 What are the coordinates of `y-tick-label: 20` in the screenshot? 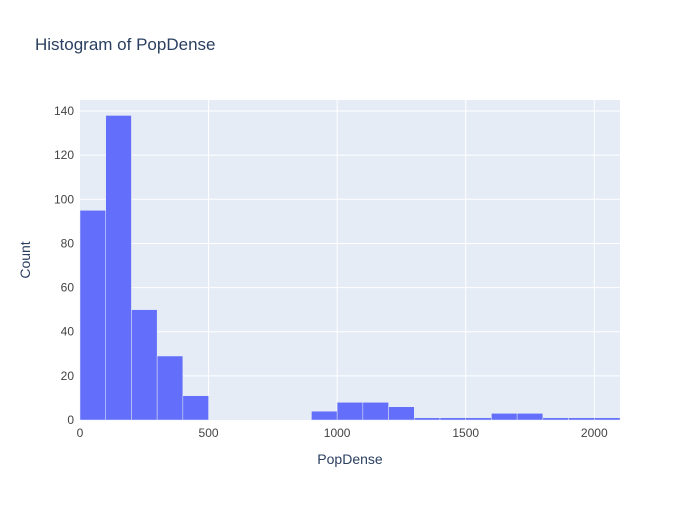 It's located at (68, 376).